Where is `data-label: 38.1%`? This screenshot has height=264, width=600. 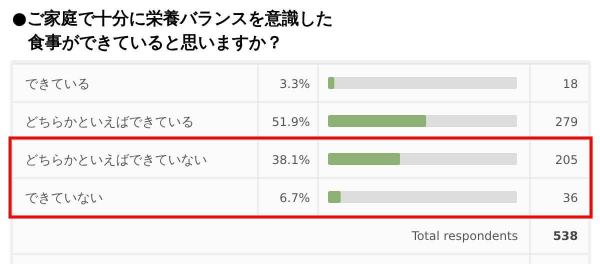
data-label: 38.1% is located at coordinates (291, 160).